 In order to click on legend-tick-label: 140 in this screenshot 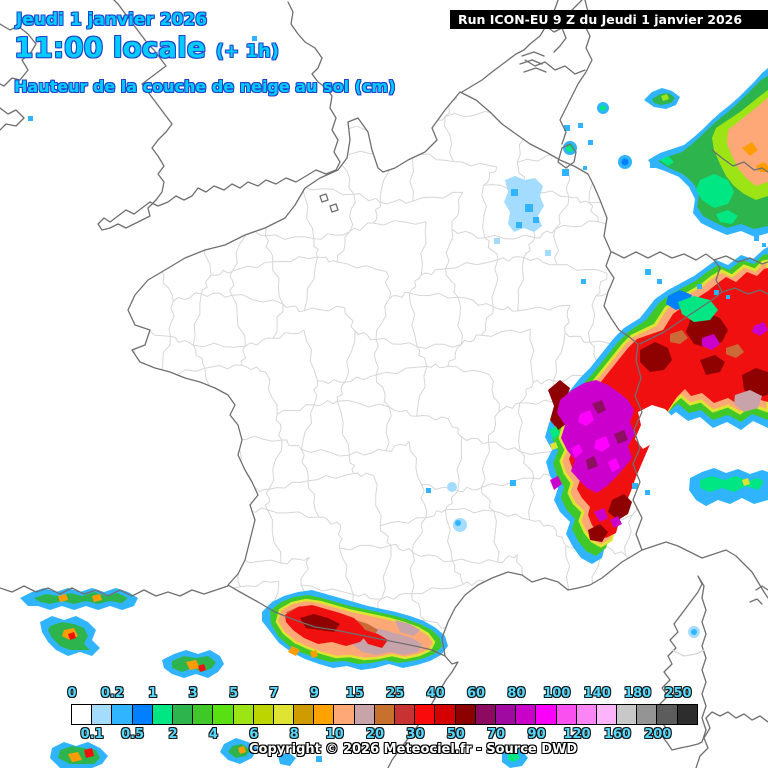, I will do `click(597, 693)`.